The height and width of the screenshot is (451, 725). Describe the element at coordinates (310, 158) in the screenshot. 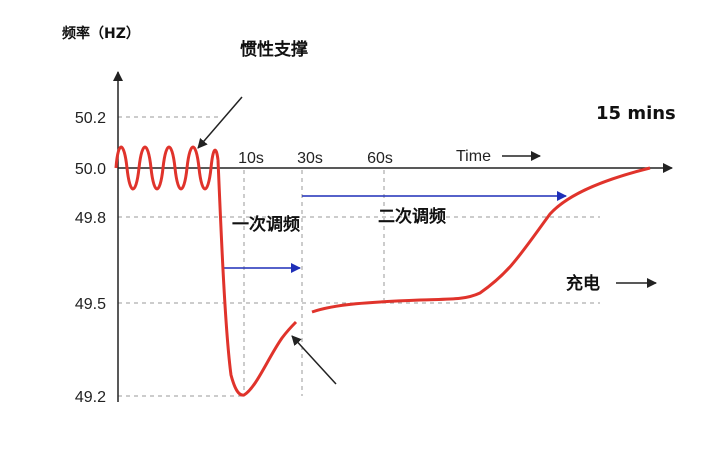

I see `x-tick-label: 30s` at that location.